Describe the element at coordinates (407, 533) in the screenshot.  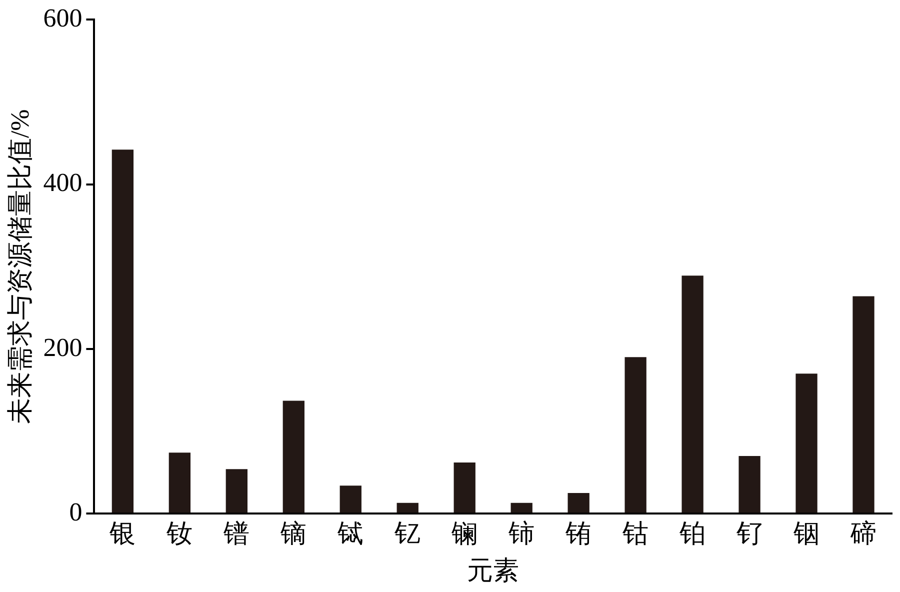
I see `x-tick-label: 钇` at that location.